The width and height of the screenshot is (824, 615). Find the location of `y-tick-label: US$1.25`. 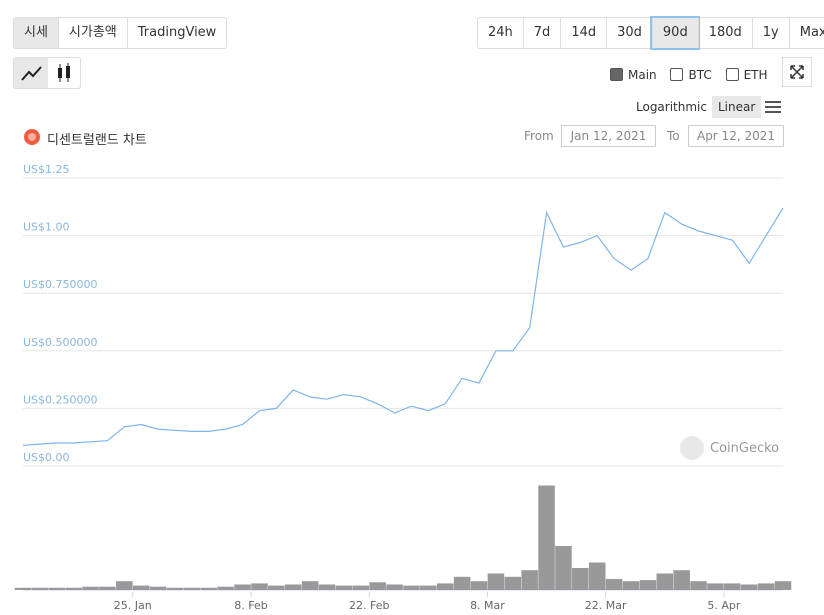

y-tick-label: US$1.25 is located at coordinates (46, 169).